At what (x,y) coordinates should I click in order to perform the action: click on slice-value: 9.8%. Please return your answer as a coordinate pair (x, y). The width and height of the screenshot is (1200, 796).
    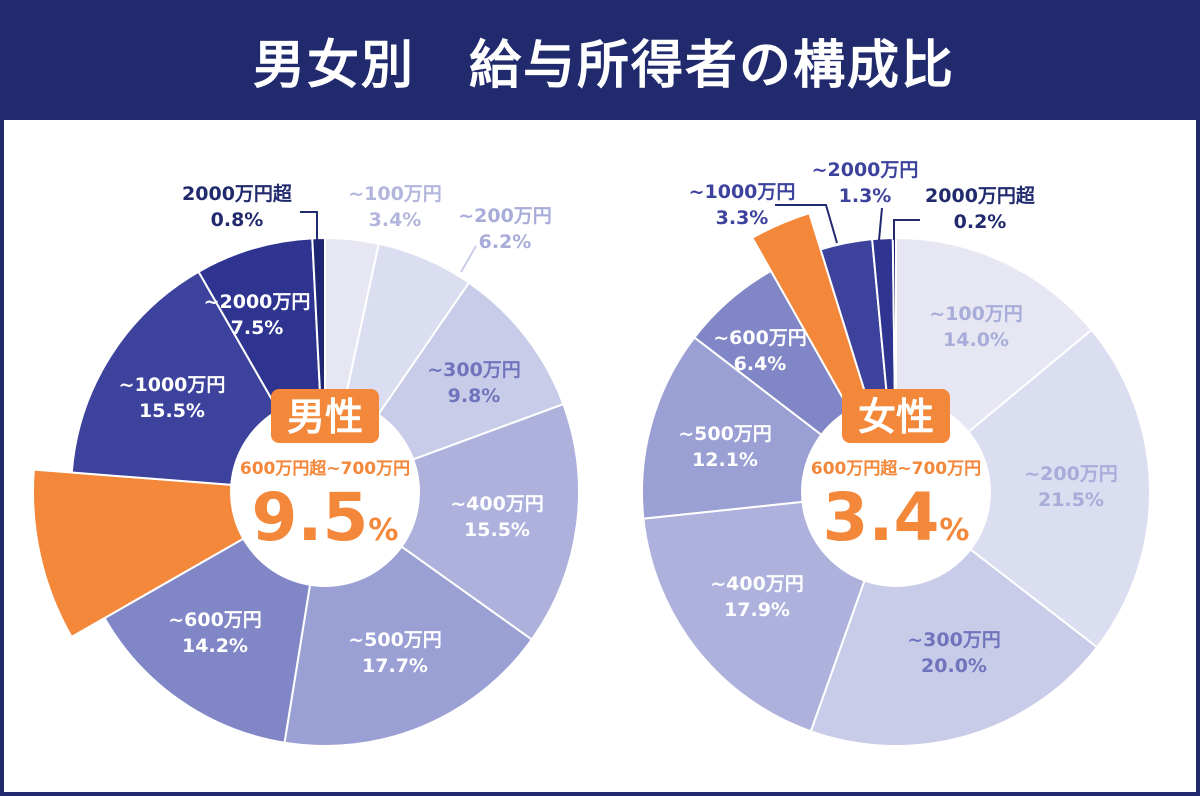
    Looking at the image, I should click on (474, 396).